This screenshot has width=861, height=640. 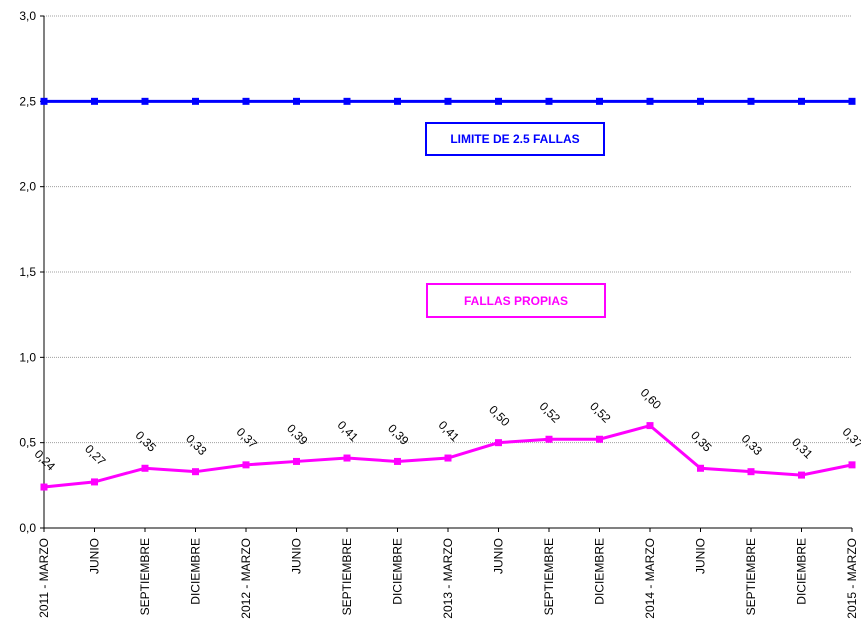 What do you see at coordinates (95, 455) in the screenshot?
I see `data-label: 0,27` at bounding box center [95, 455].